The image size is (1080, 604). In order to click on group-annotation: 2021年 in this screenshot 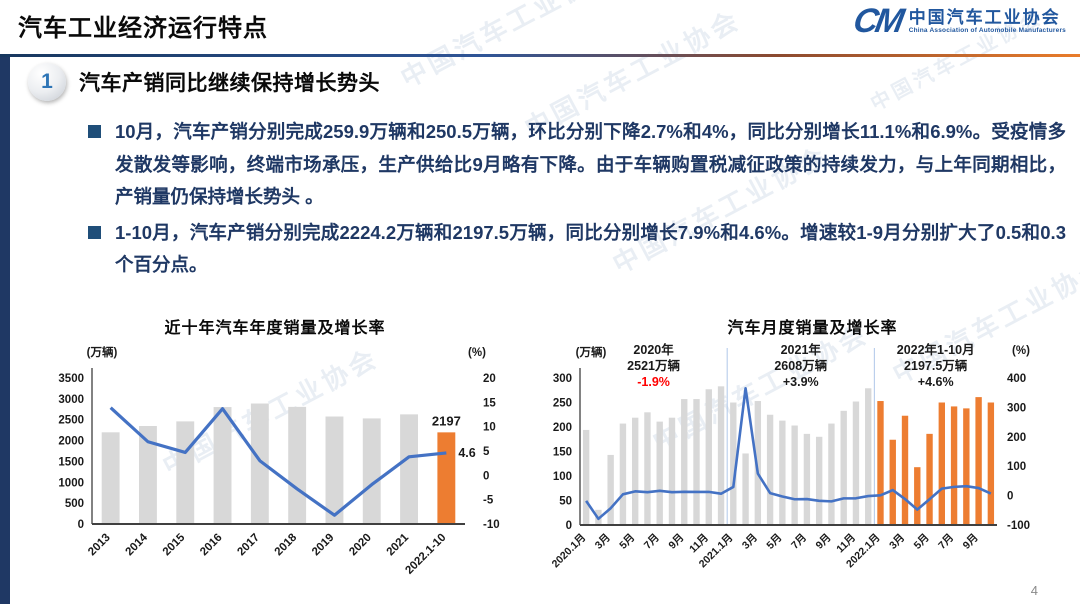, I will do `click(801, 349)`.